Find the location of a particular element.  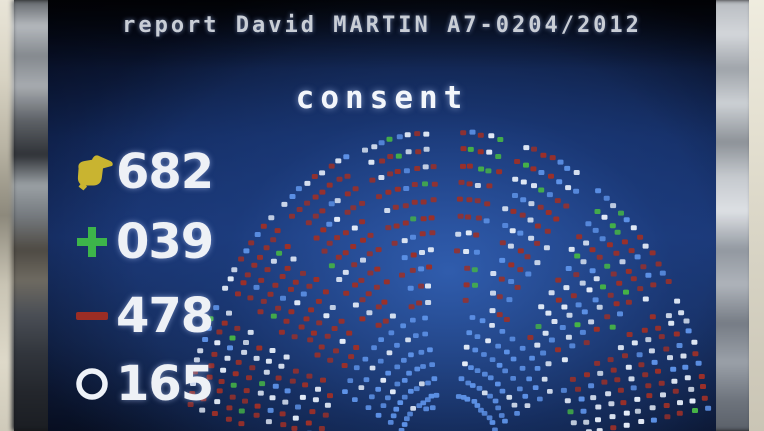

for-value: 039 is located at coordinates (165, 242).